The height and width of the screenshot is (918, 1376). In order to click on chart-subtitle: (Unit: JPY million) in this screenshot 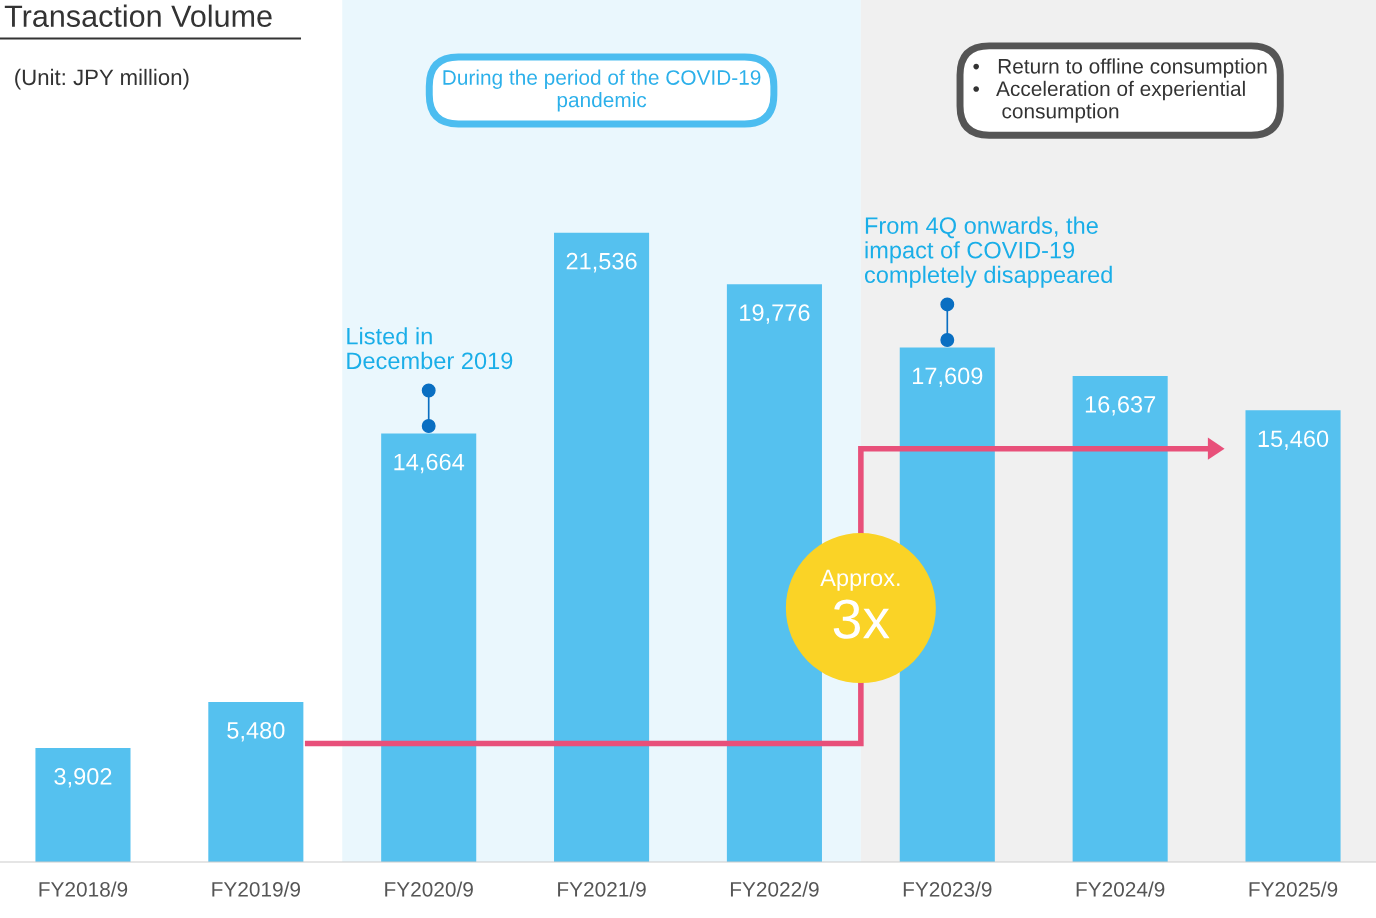, I will do `click(102, 79)`.